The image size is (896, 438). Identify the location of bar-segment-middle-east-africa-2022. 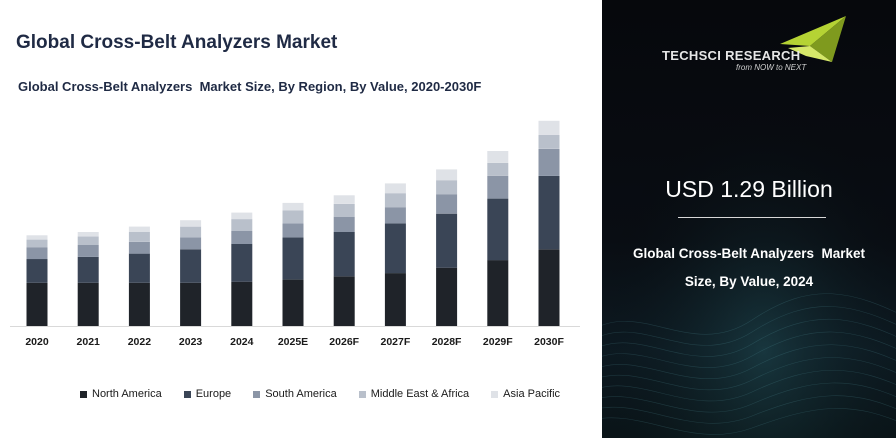
(139, 237).